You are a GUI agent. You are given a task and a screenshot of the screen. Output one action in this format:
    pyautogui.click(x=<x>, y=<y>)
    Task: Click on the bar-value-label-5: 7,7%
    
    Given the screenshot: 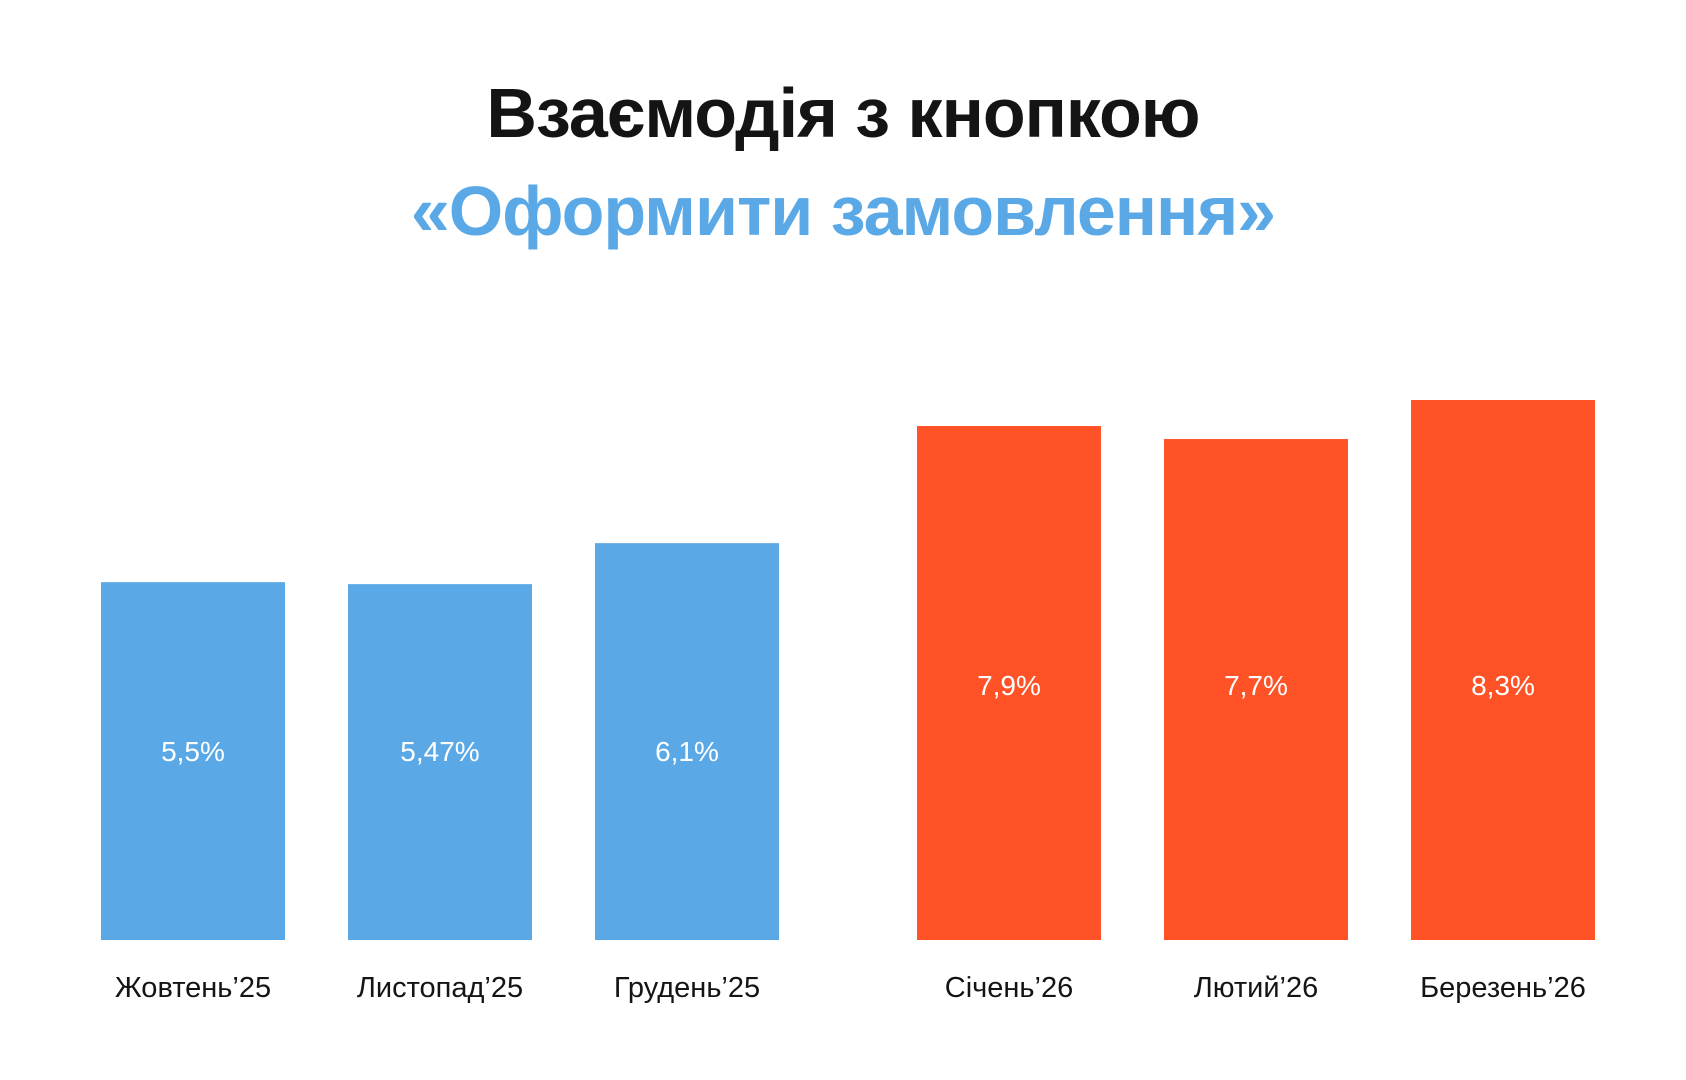 What is the action you would take?
    pyautogui.click(x=1256, y=685)
    